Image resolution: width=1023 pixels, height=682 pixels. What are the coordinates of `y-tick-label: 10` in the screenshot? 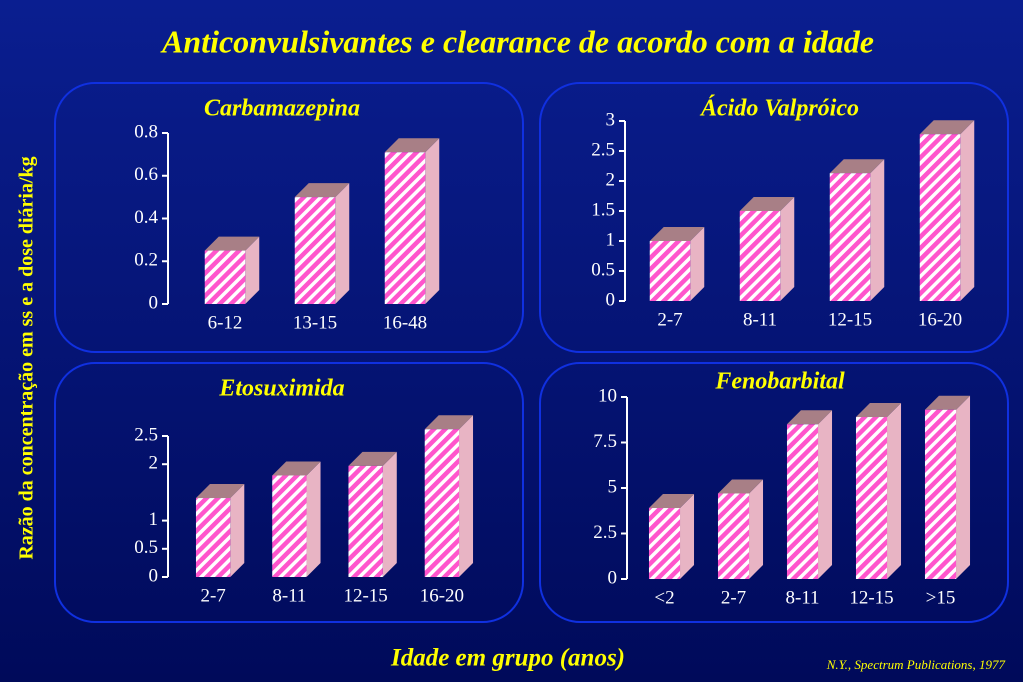 It's located at (607, 395).